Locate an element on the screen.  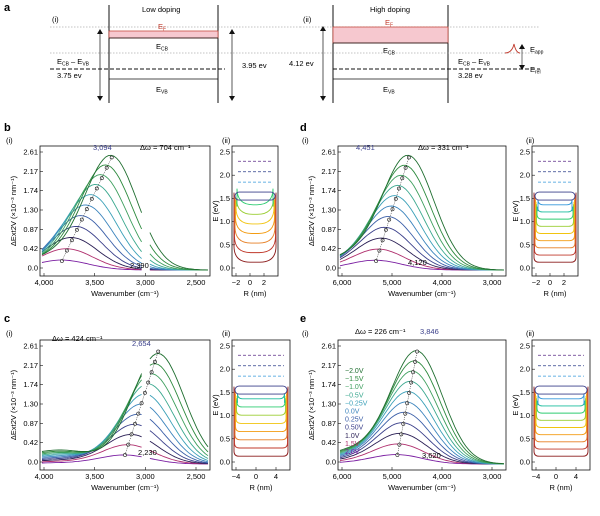
roman-ii: (ii) is located at coordinates (307, 19).